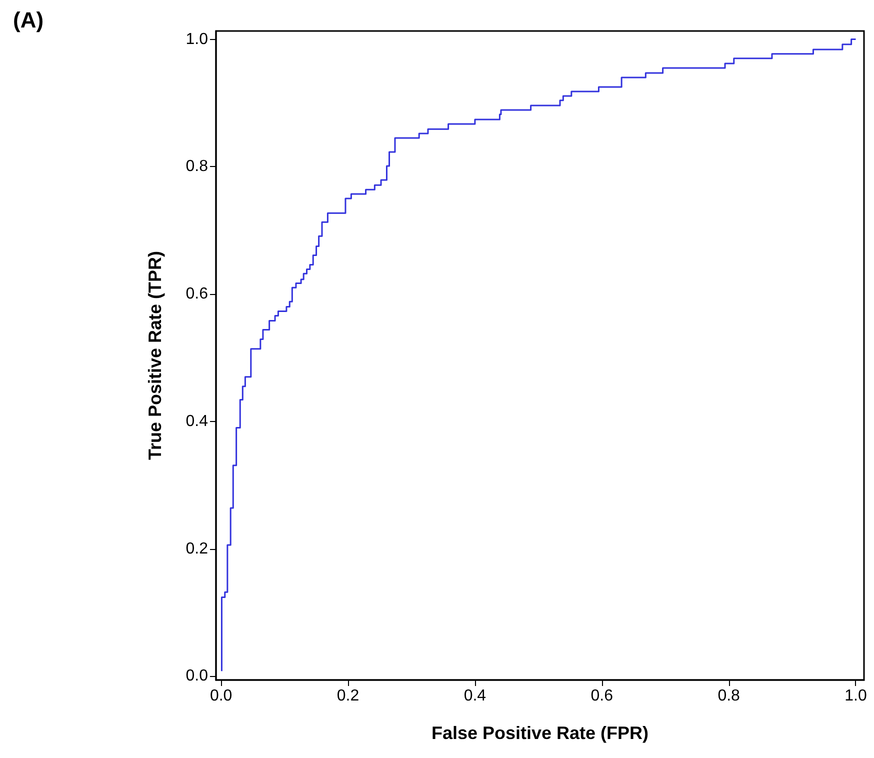 This screenshot has width=874, height=758. Describe the element at coordinates (28, 20) in the screenshot. I see `text: (A)` at that location.